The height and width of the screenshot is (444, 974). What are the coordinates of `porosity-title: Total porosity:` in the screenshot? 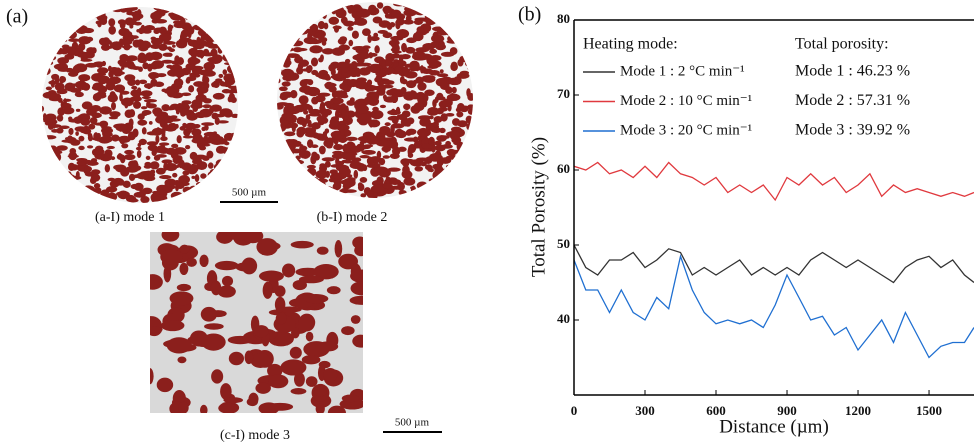 It's located at (842, 44).